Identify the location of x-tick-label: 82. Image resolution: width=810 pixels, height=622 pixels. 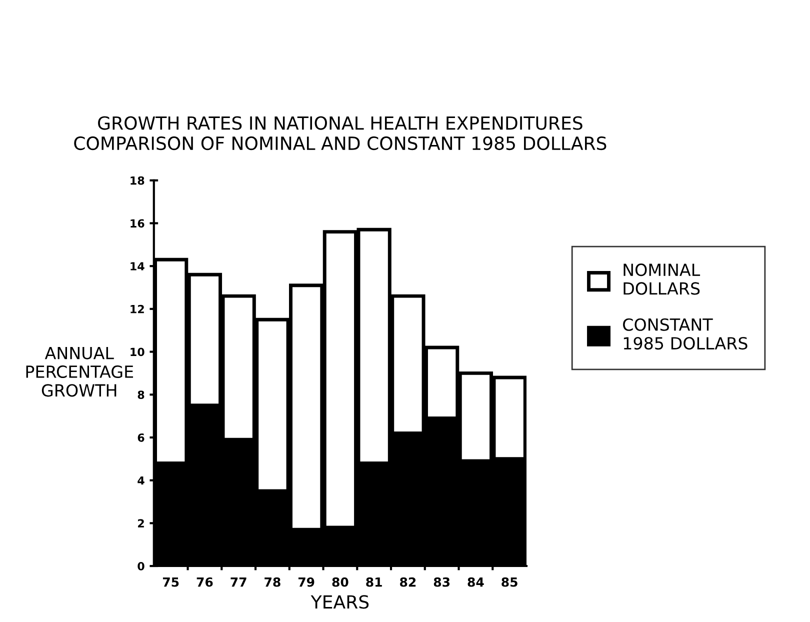
(408, 582).